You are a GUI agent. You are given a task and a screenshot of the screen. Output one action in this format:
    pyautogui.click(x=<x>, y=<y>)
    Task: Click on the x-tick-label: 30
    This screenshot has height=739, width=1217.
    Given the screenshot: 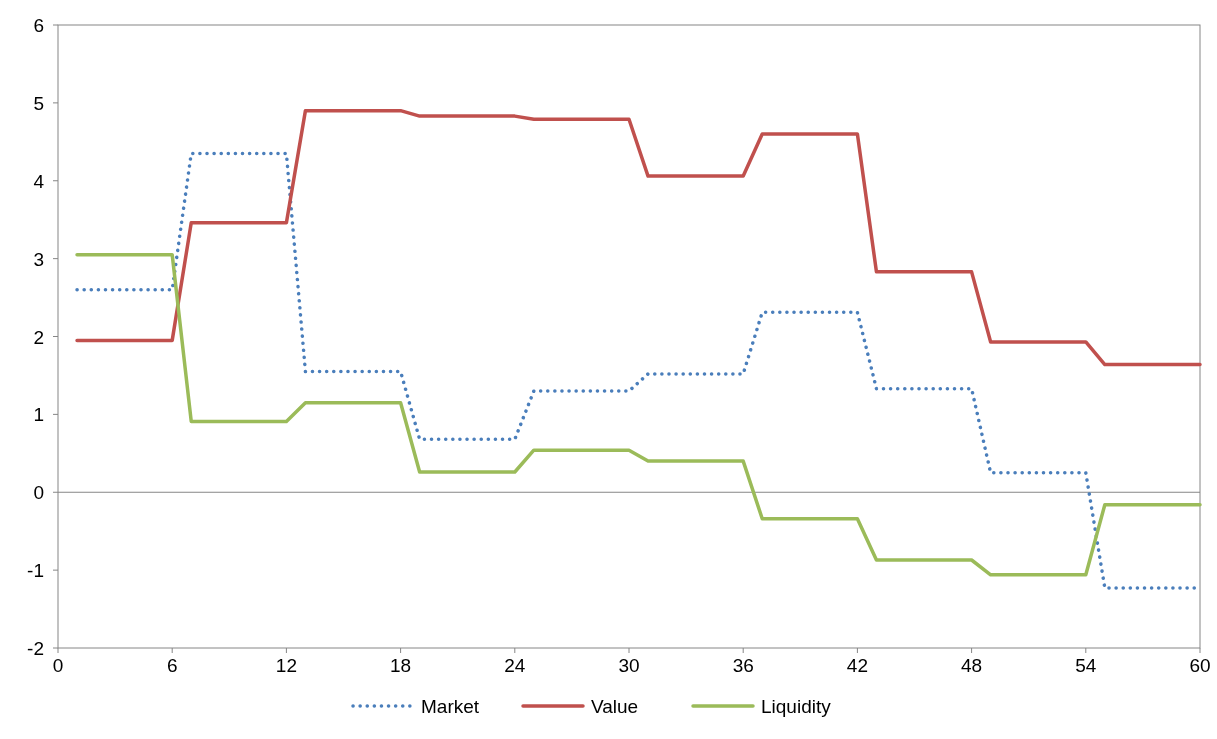 What is the action you would take?
    pyautogui.click(x=629, y=665)
    